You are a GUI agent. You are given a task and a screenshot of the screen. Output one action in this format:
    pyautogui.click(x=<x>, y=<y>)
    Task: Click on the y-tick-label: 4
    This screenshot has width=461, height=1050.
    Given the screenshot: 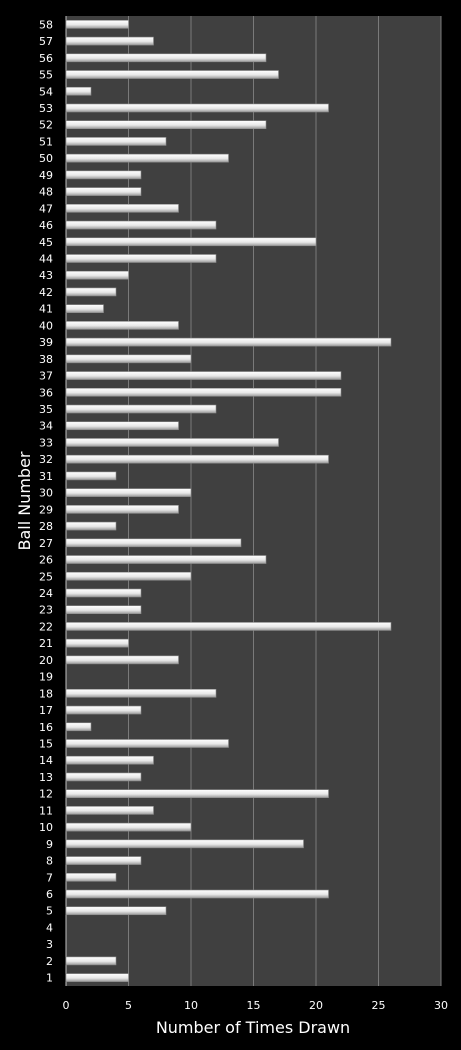 What is the action you would take?
    pyautogui.click(x=49, y=927)
    